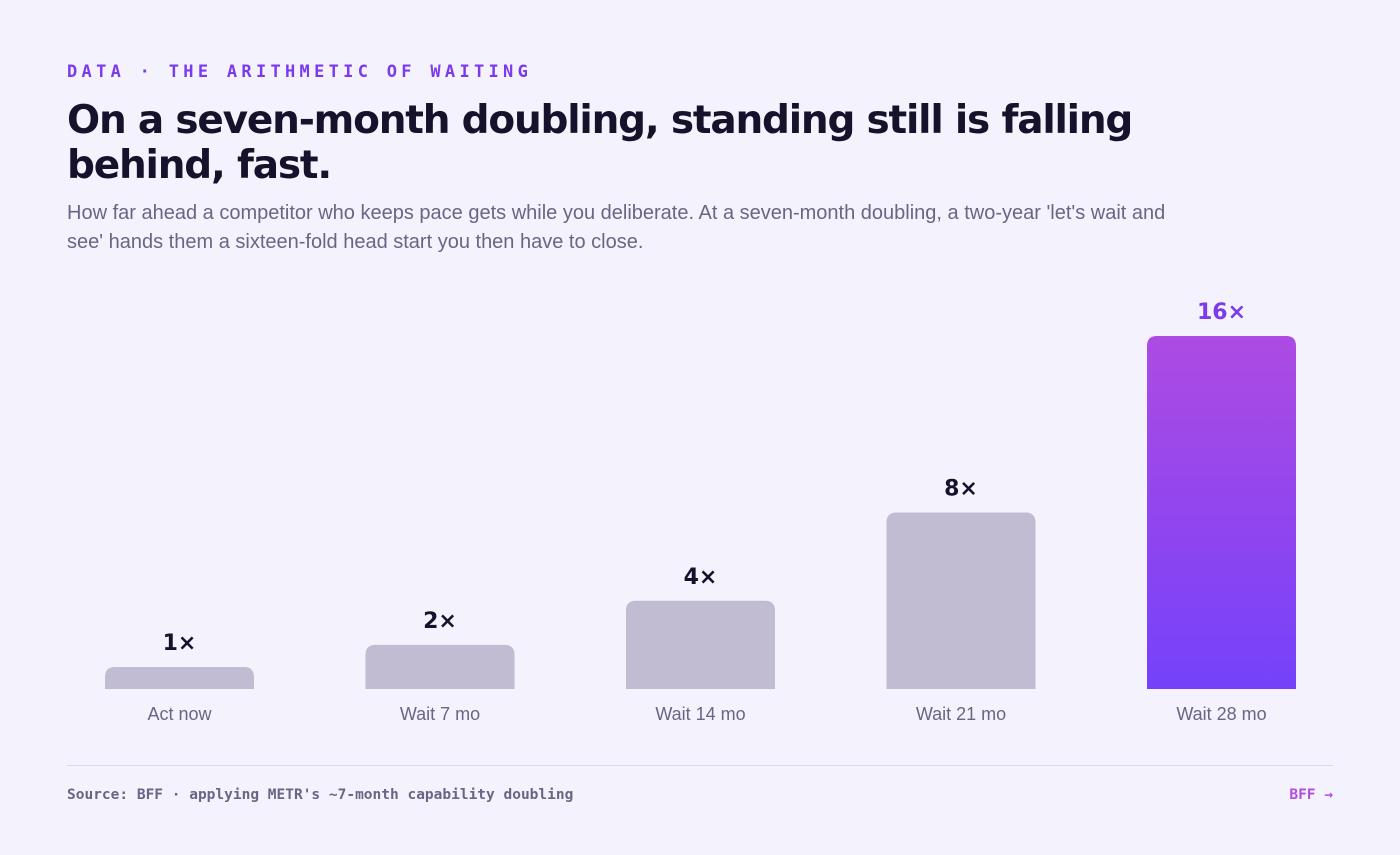 Image resolution: width=1400 pixels, height=855 pixels. Describe the element at coordinates (180, 643) in the screenshot. I see `data-label-1: 1×` at that location.